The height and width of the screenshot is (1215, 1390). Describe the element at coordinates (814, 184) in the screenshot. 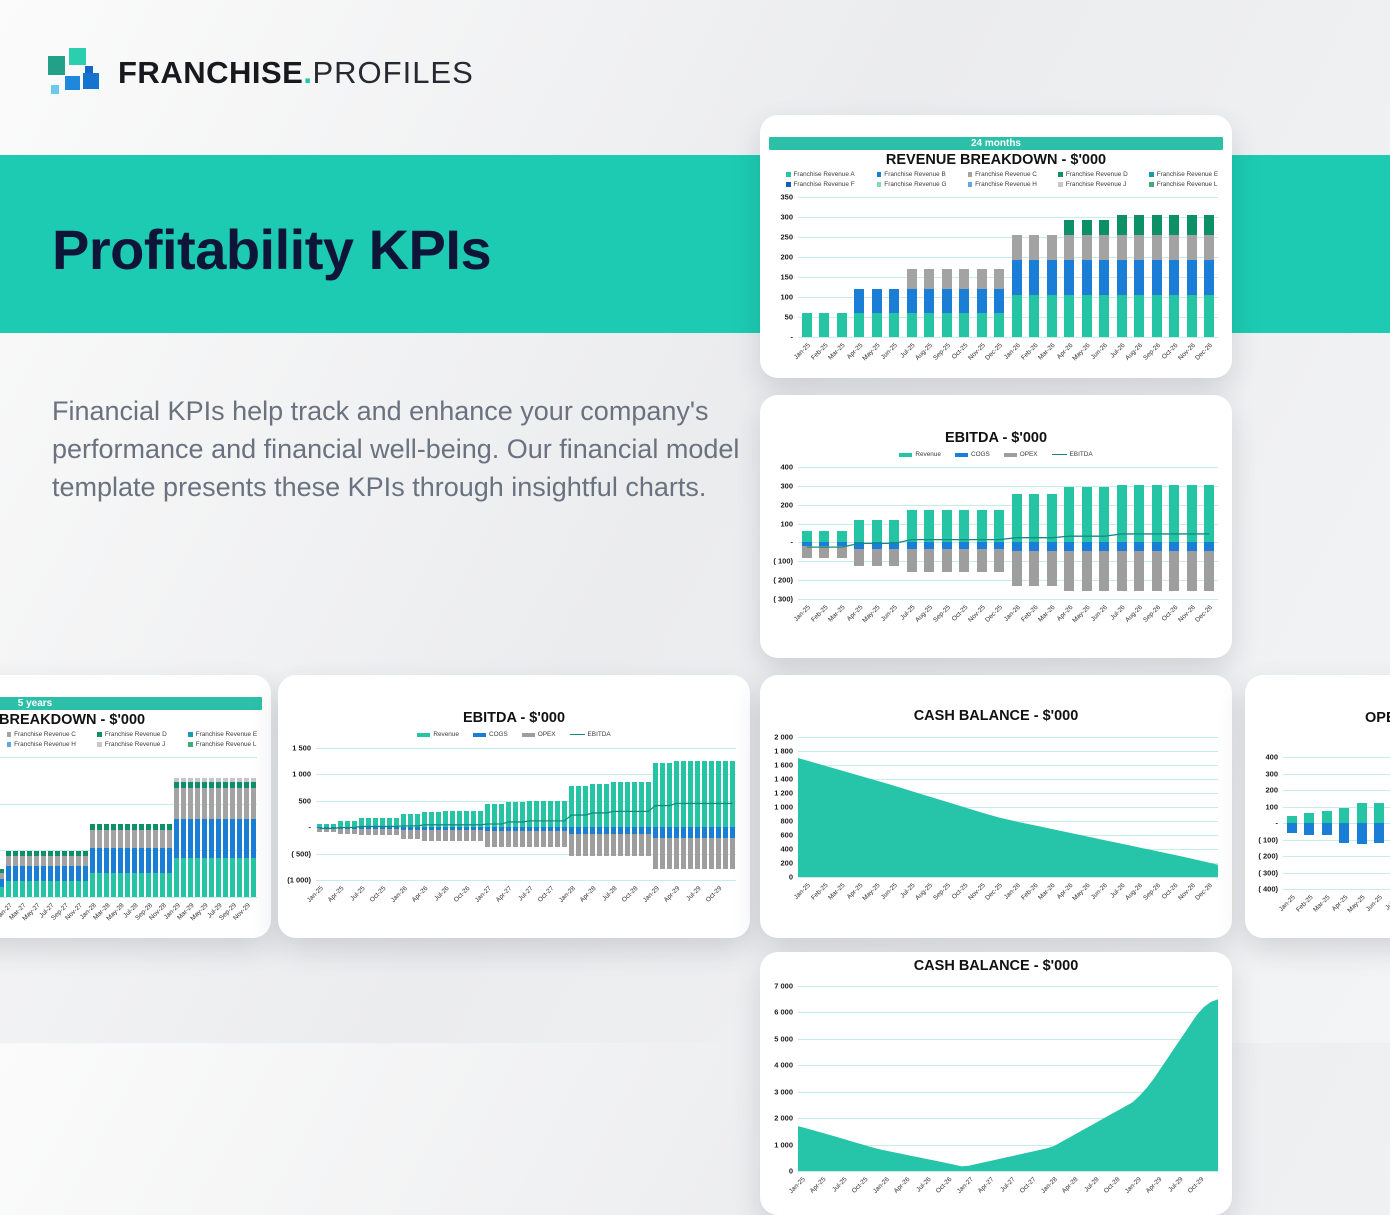

I see `legend-item: Franchise Revenue F` at that location.